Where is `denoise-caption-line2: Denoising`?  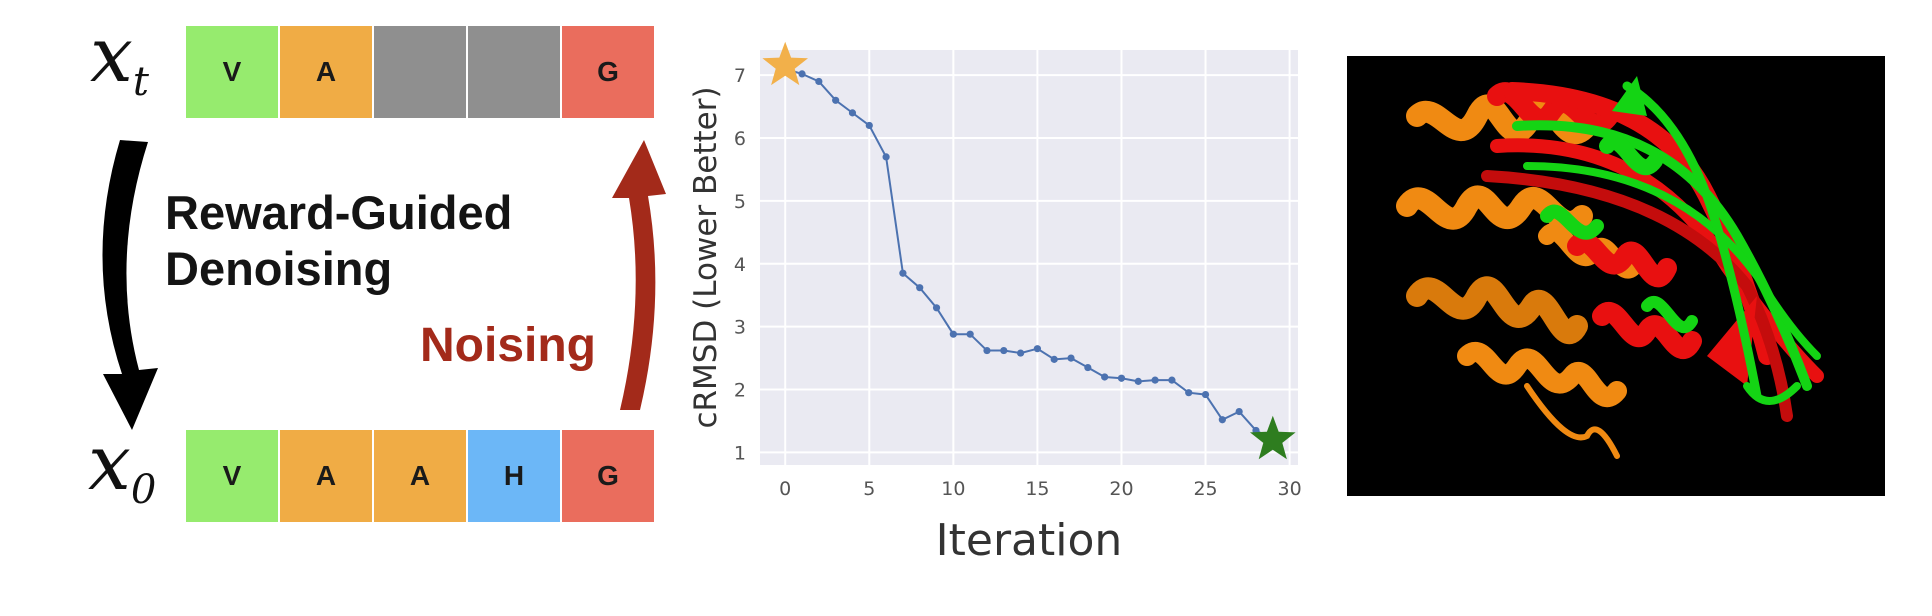 denoise-caption-line2: Denoising is located at coordinates (279, 268).